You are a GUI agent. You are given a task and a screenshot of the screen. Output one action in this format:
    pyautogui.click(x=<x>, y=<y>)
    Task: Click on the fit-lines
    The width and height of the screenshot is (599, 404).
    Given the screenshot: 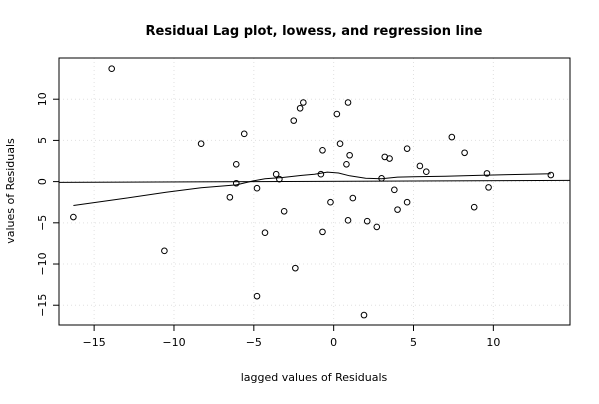 What is the action you would take?
    pyautogui.click(x=314, y=188)
    